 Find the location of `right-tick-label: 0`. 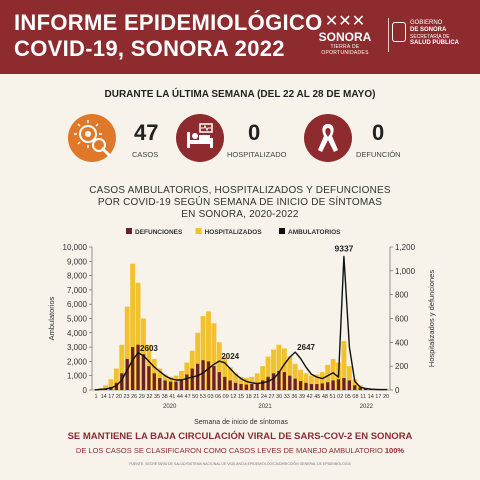

right-tick-label: 0 is located at coordinates (397, 390).